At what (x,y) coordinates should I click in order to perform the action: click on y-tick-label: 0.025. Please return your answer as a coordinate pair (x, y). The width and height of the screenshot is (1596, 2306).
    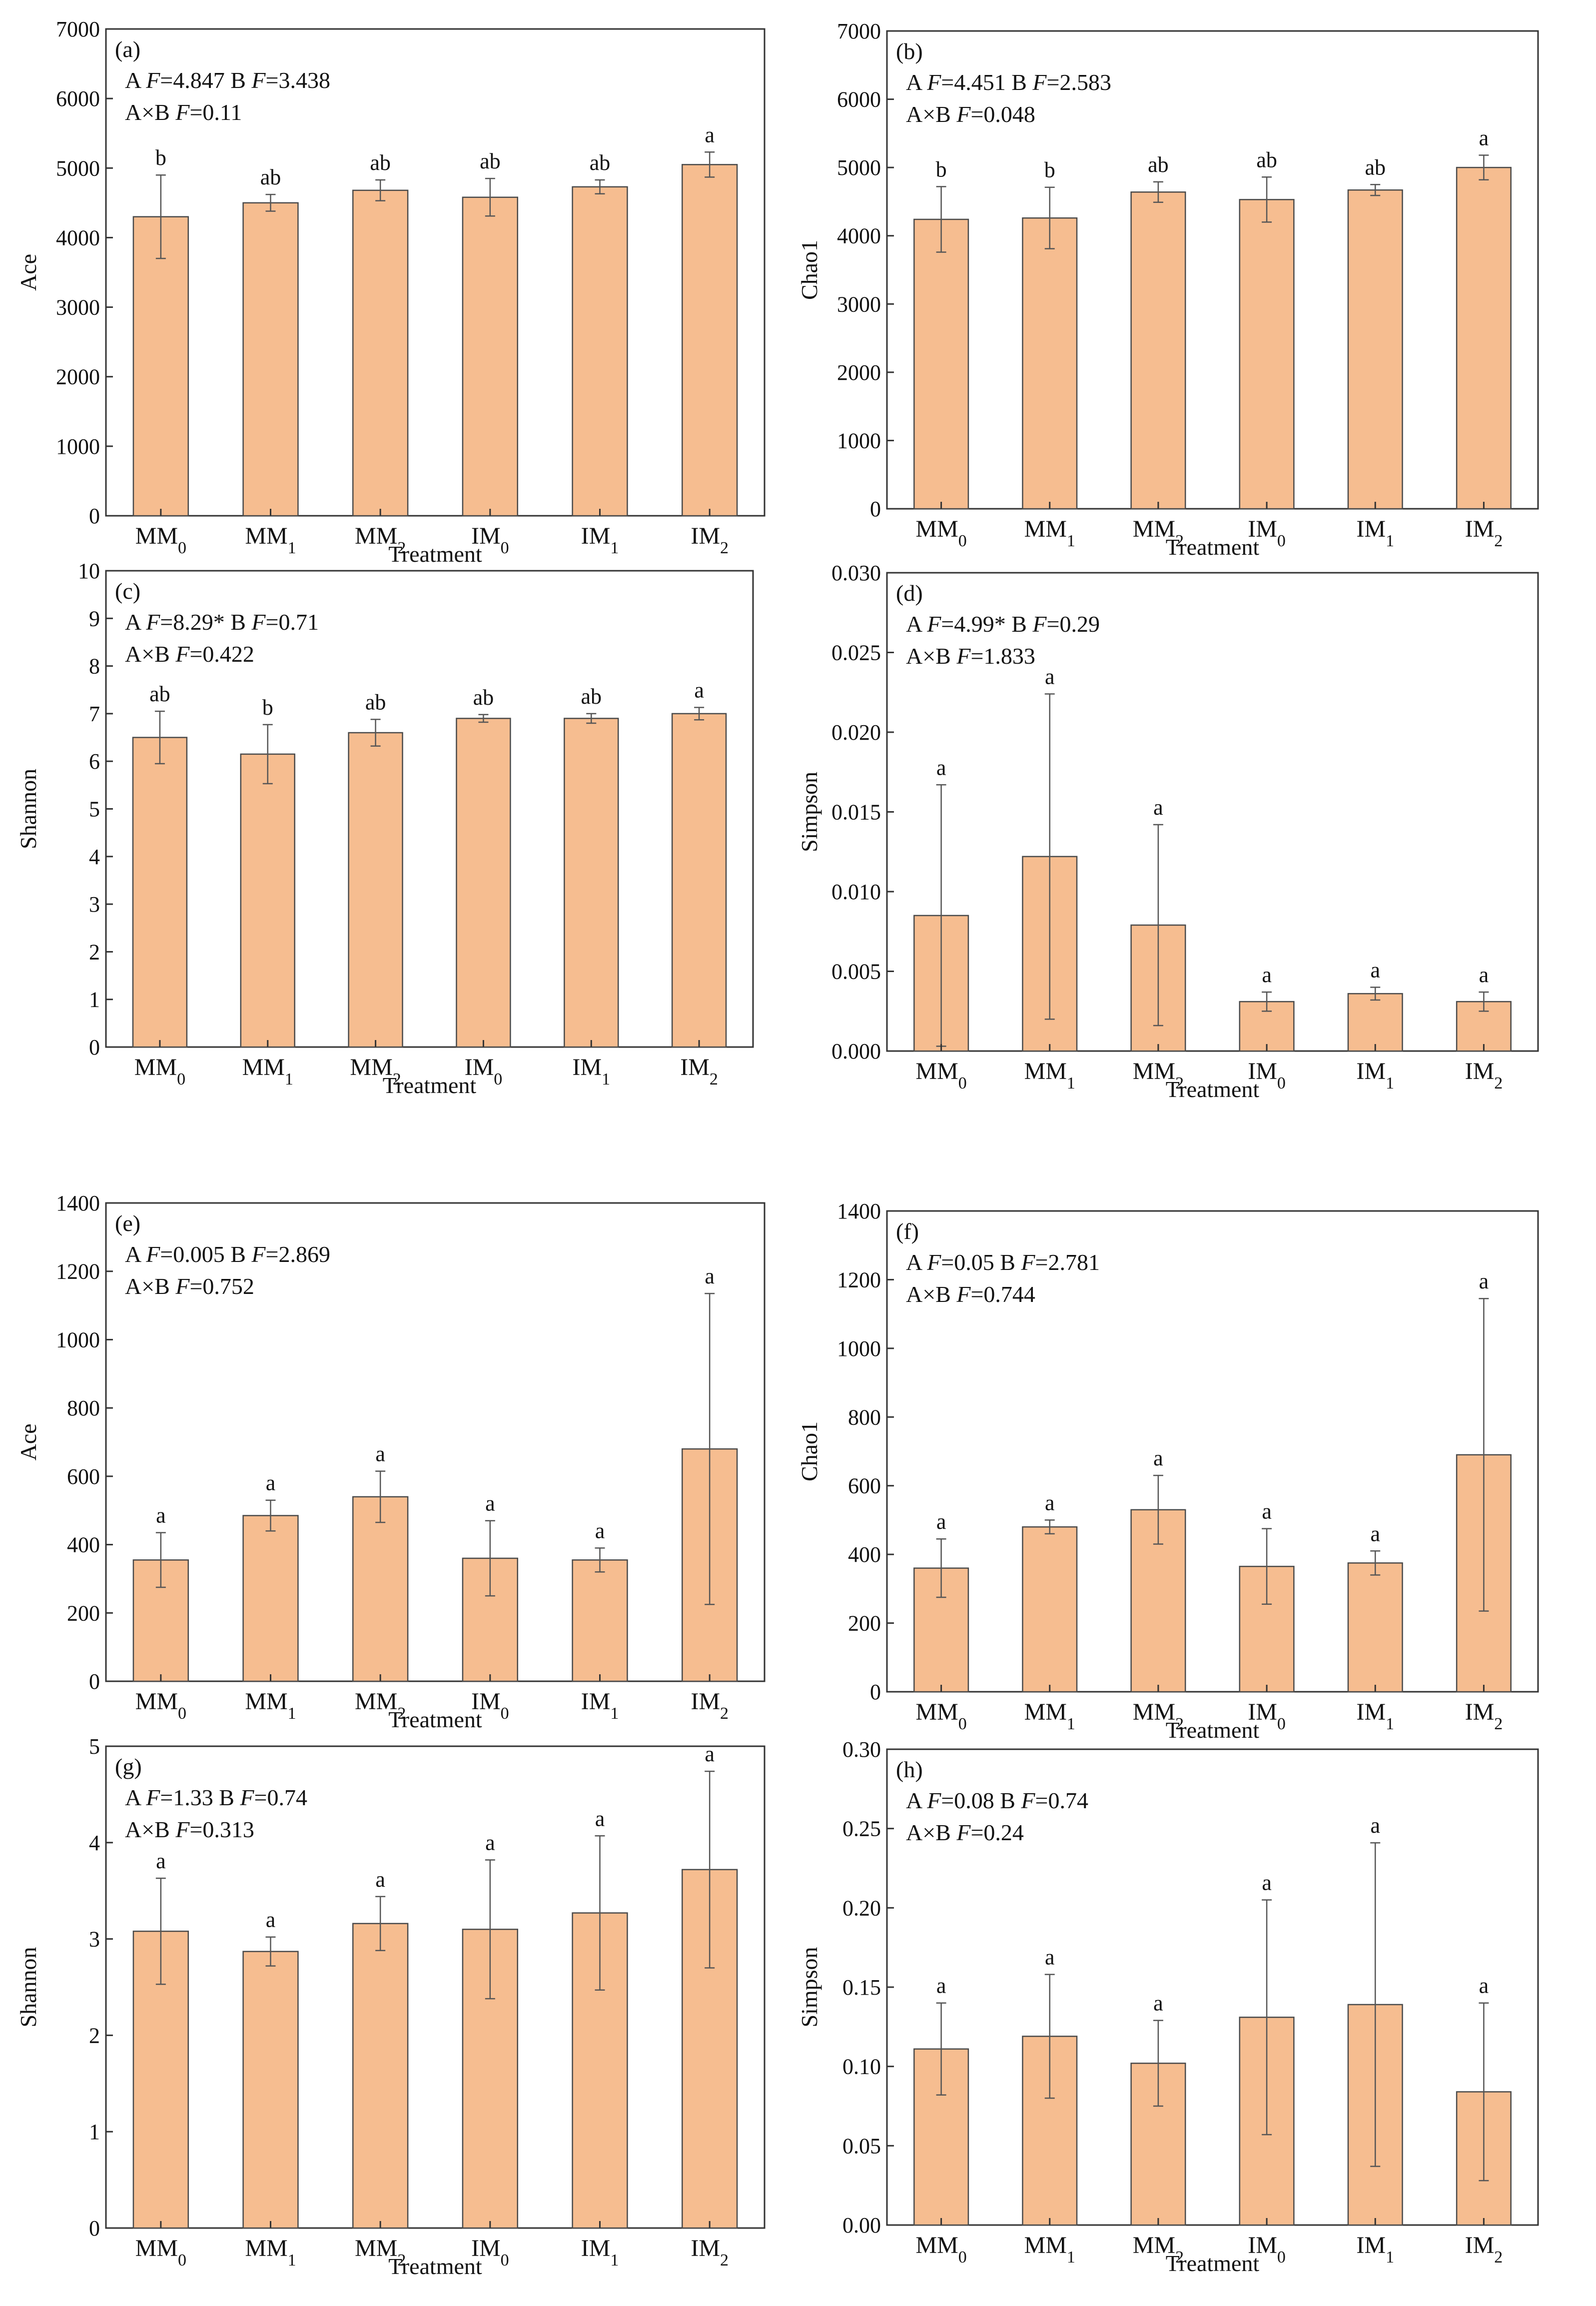
    Looking at the image, I should click on (856, 653).